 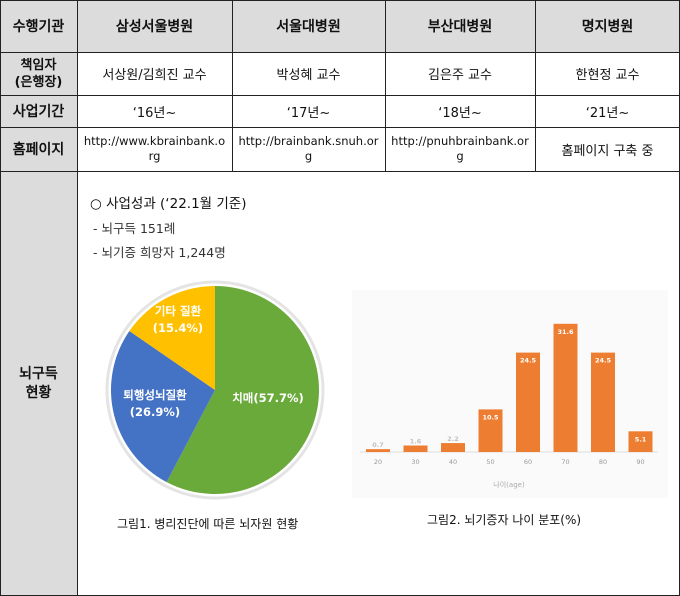 I want to click on homepage-col-4: 홈페이지 구축 중, so click(x=607, y=151).